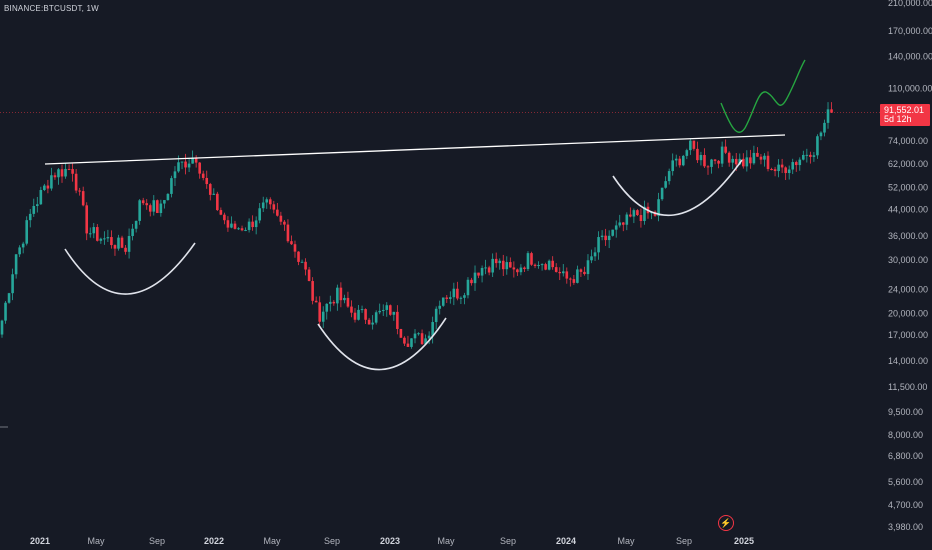 The height and width of the screenshot is (550, 932). What do you see at coordinates (908, 361) in the screenshot?
I see `y-tick-label: 14,000.00` at bounding box center [908, 361].